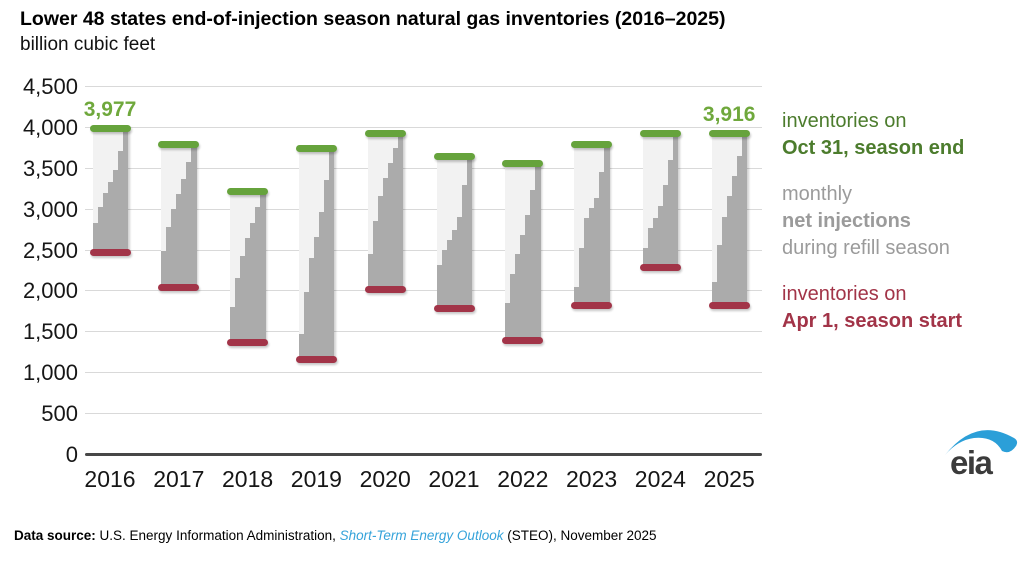 The image size is (1024, 567). What do you see at coordinates (50, 332) in the screenshot?
I see `y-axis-tick-label: 1,500` at bounding box center [50, 332].